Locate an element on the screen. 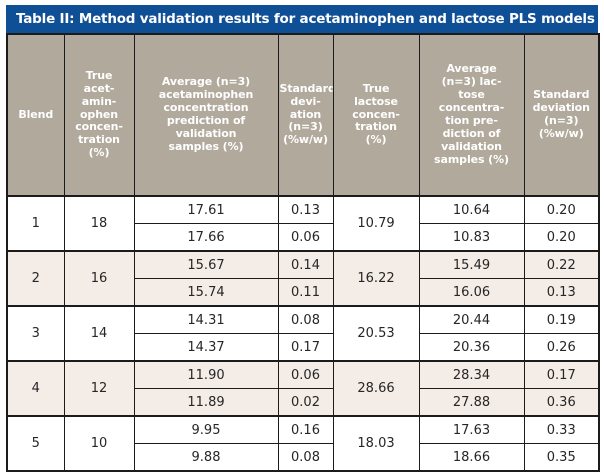 This screenshot has height=472, width=604. header-standard-deviation-acetaminophen: Standard devi- ation (n=3) (%w/w) is located at coordinates (305, 115).